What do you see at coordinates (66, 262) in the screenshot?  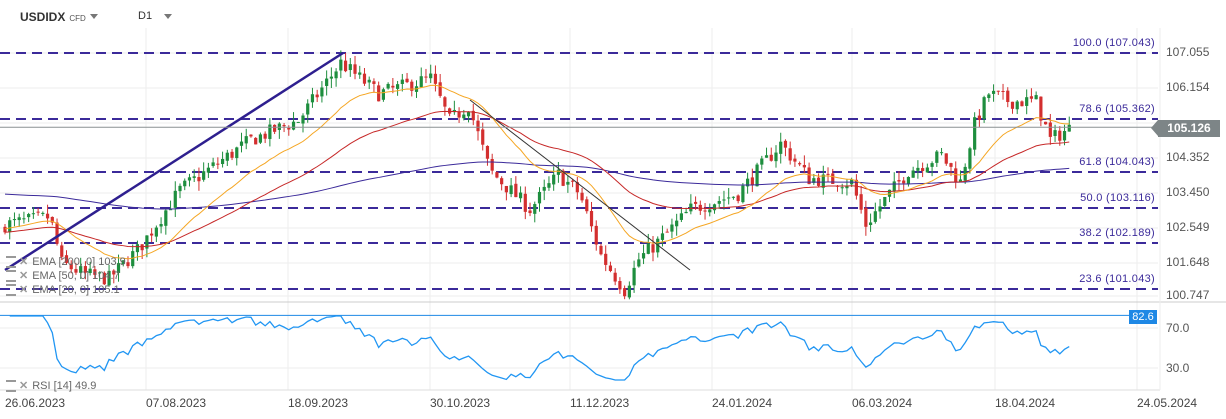 I see `legend-ema-200: ✕ EMA [200, 0] 103.9` at bounding box center [66, 262].